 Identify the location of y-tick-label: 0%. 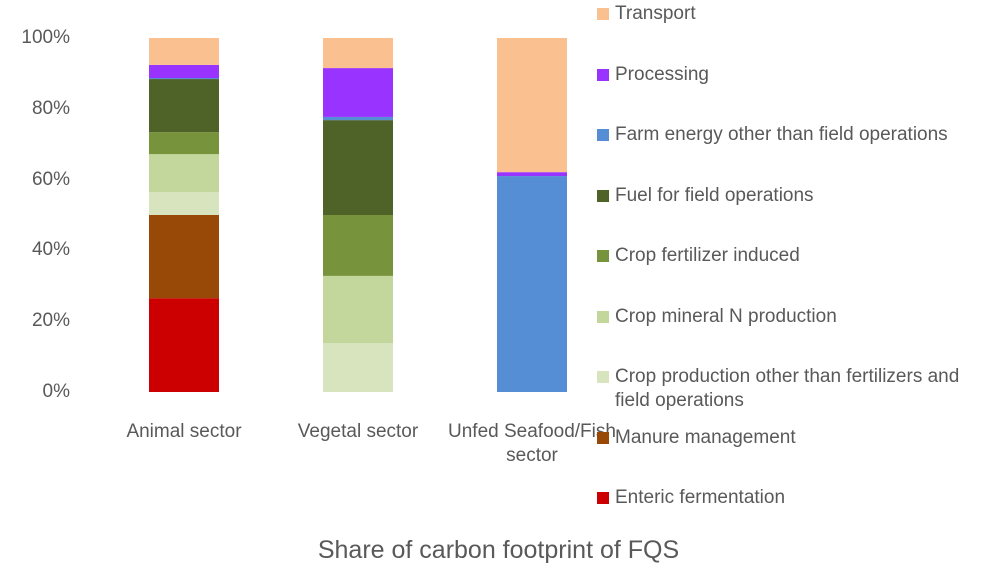
(56, 391).